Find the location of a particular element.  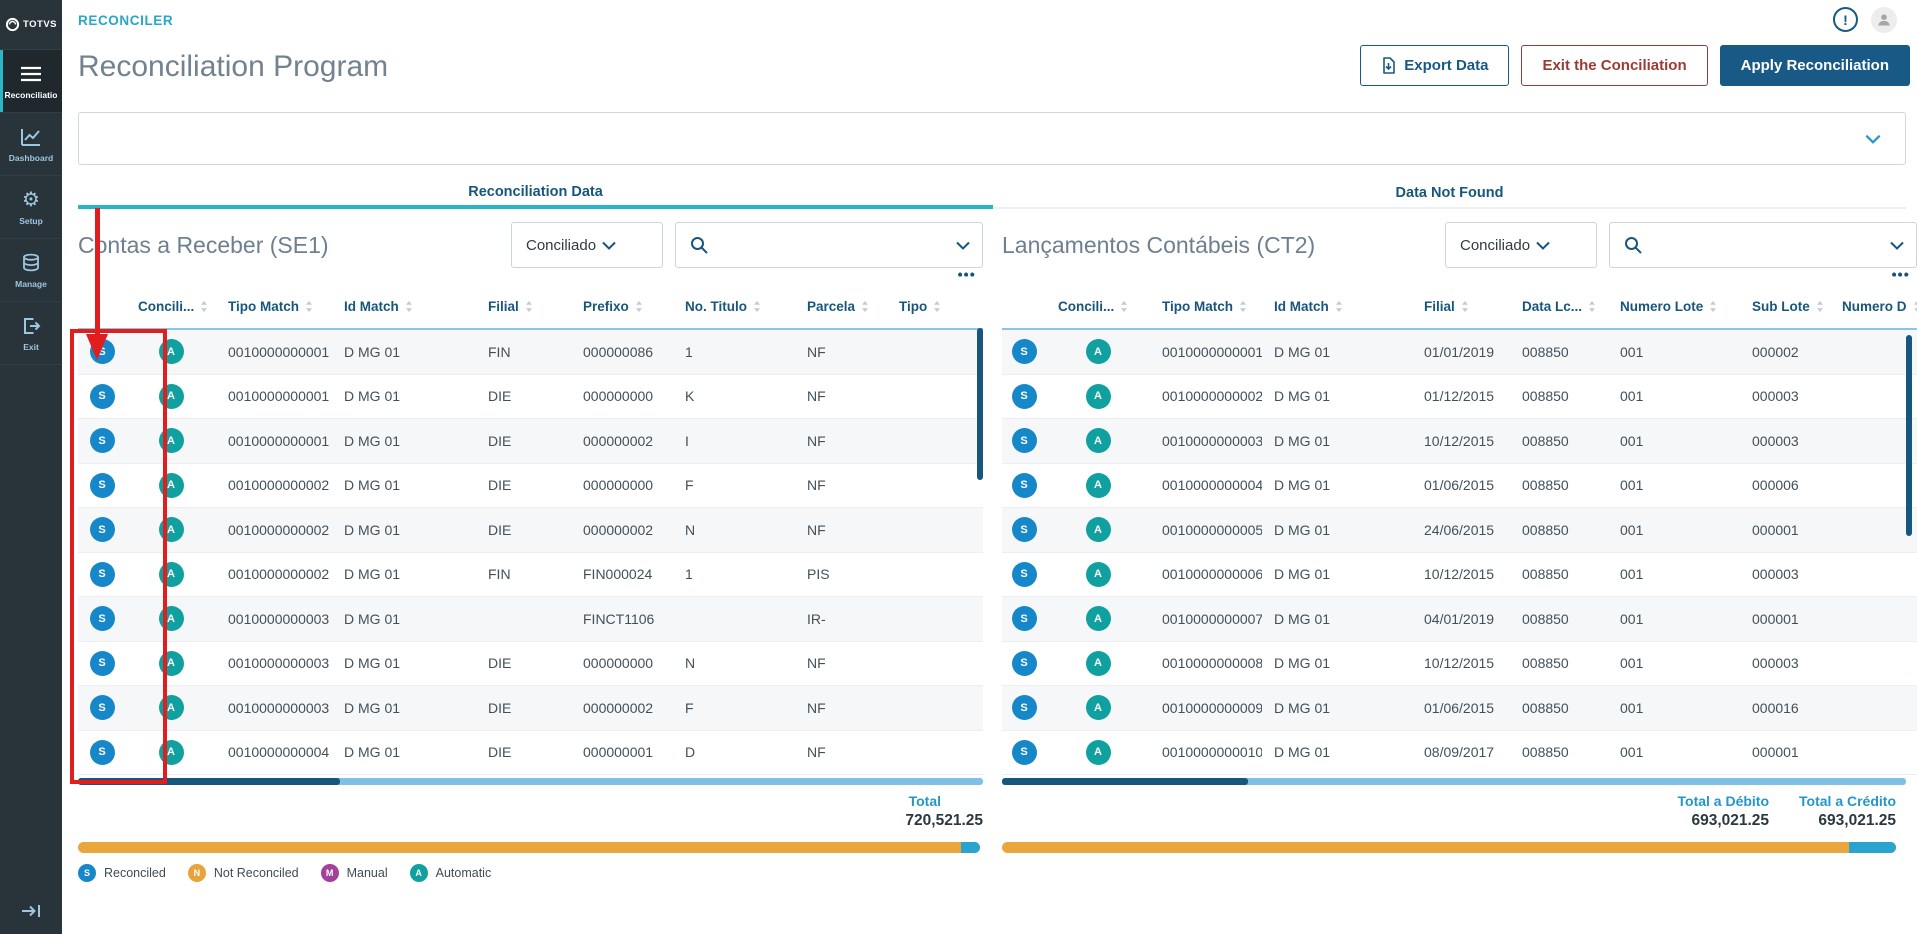

right-conciliado-select: Conciliado is located at coordinates (1521, 245).